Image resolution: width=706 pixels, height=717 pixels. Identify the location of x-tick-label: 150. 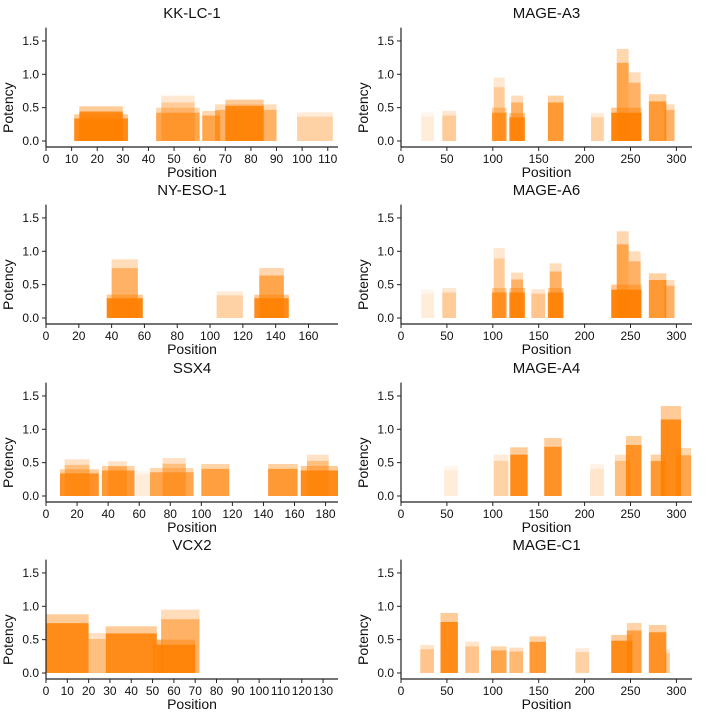
(539, 159).